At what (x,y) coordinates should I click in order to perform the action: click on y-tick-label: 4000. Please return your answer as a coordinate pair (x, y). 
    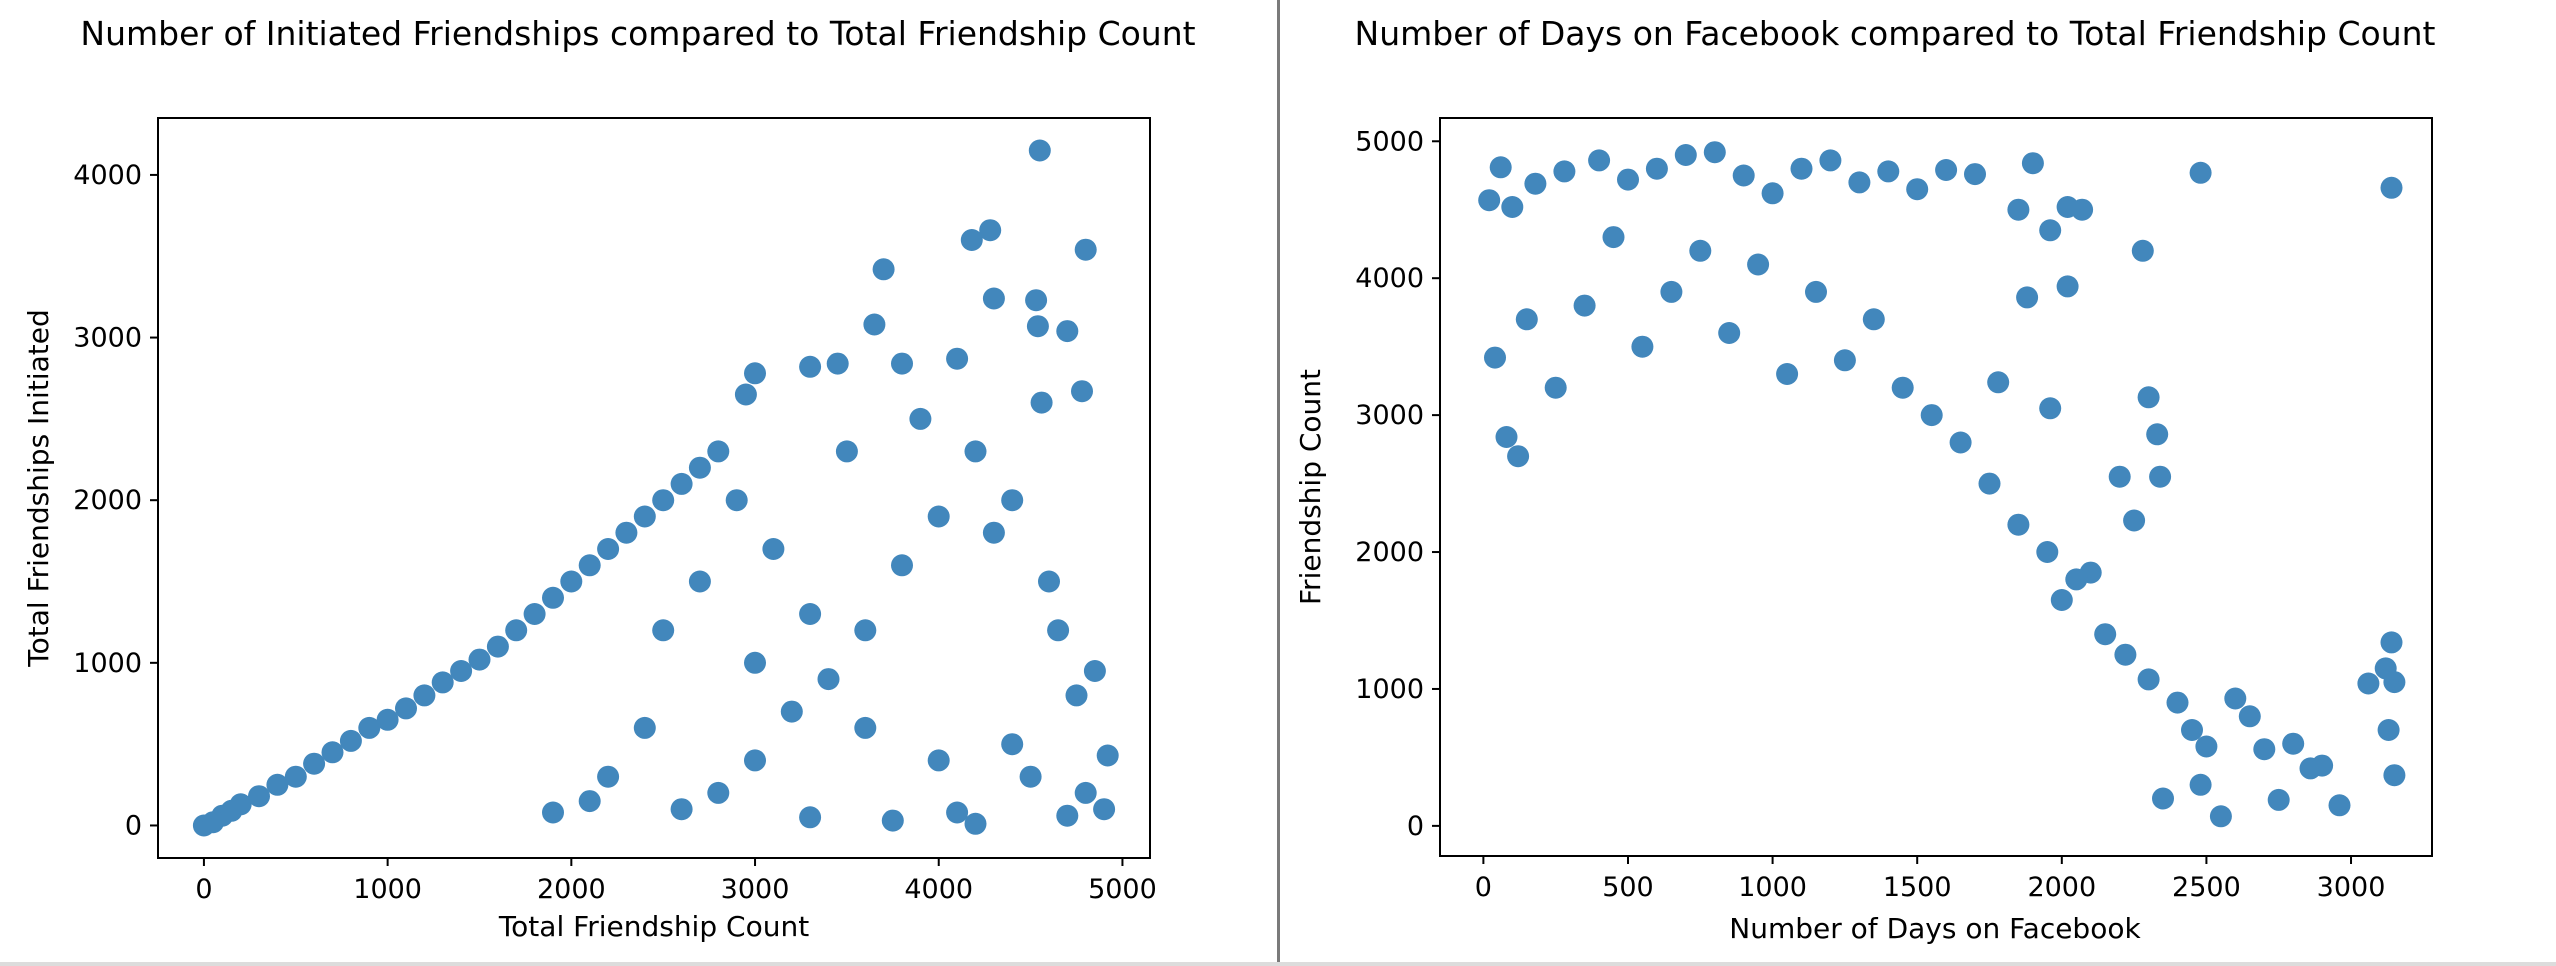
    Looking at the image, I should click on (1389, 278).